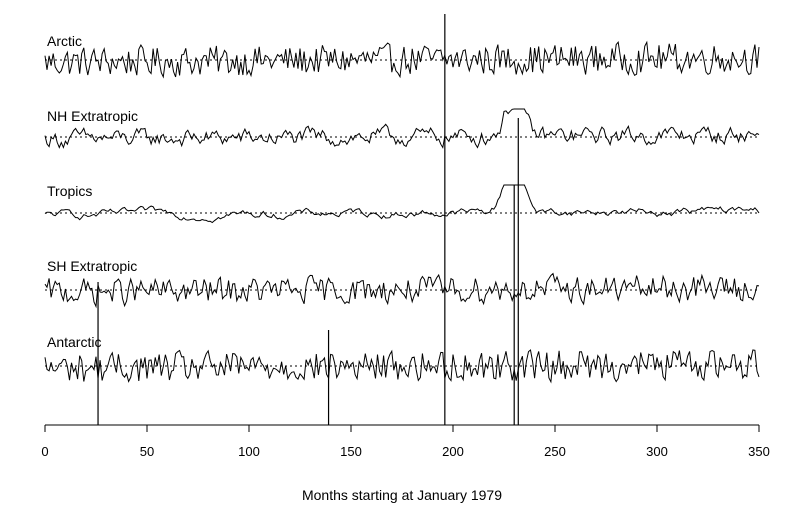 This screenshot has width=803, height=512. I want to click on x-tick-label: 50, so click(147, 451).